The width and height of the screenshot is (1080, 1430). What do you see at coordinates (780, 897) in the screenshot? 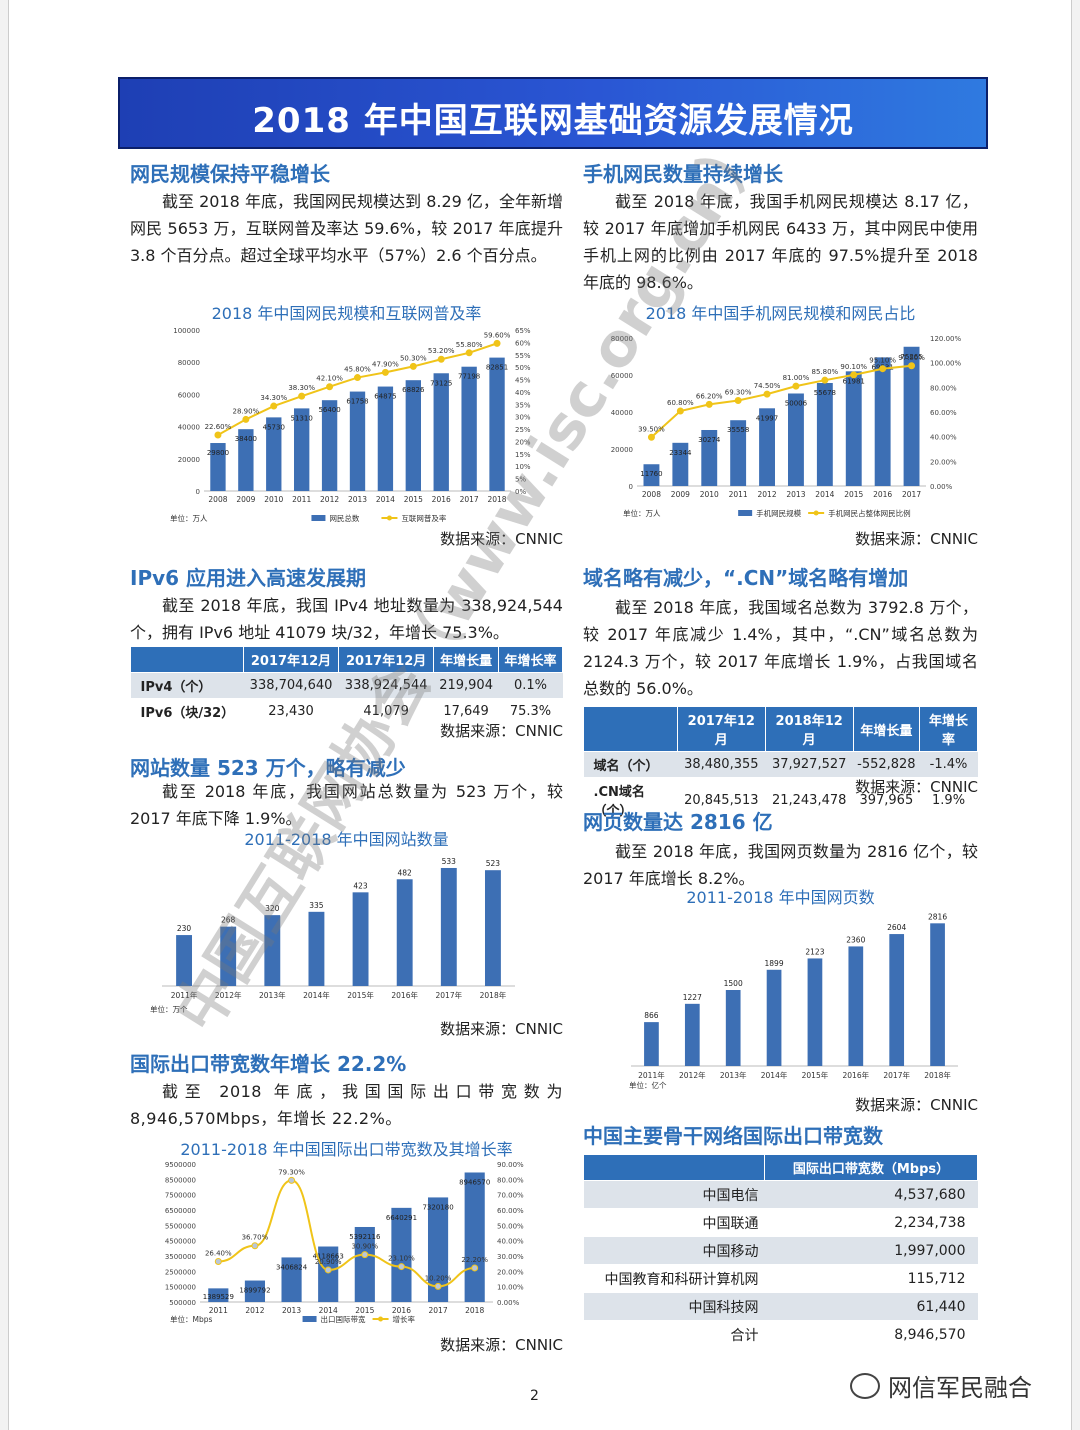
I see `webpages-chart-title: 2011-2018 年中国网页数` at bounding box center [780, 897].